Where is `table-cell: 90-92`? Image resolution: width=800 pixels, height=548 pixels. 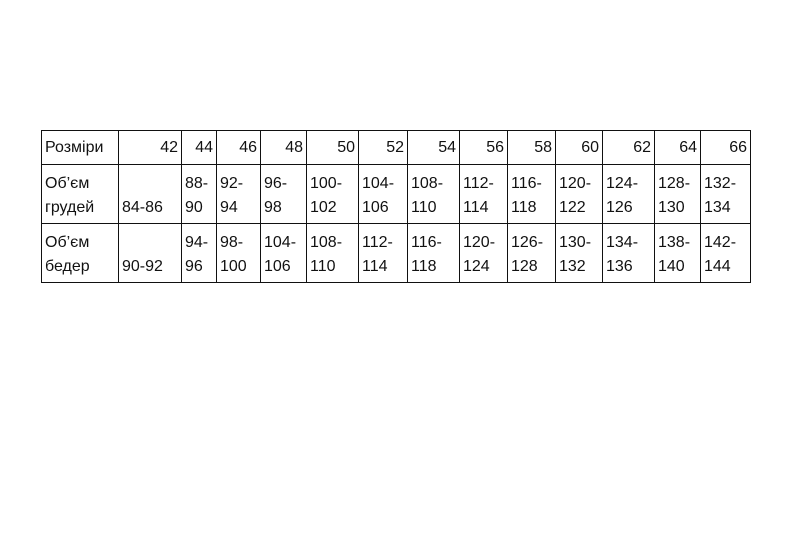
table-cell: 90-92 is located at coordinates (150, 253).